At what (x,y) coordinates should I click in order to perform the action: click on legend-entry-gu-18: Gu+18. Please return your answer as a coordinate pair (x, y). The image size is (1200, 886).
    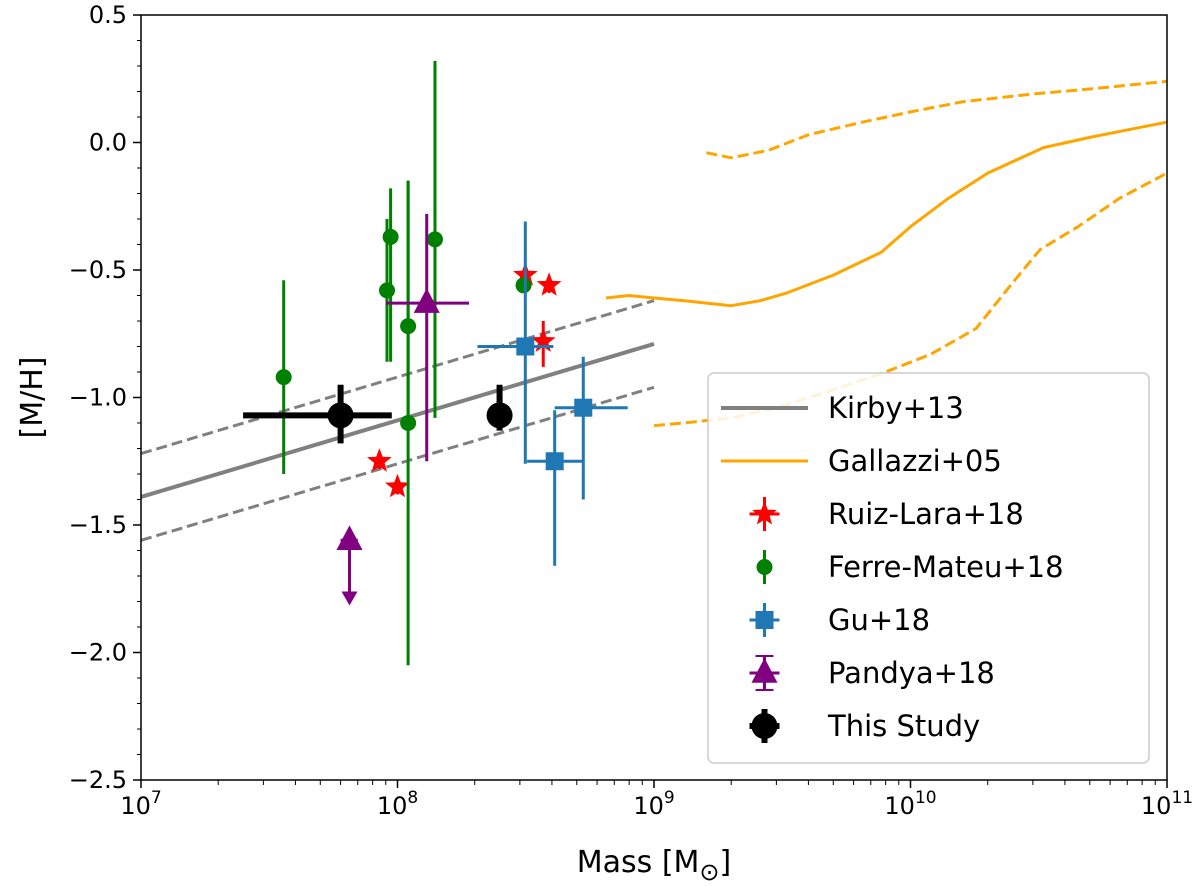
    Looking at the image, I should click on (839, 620).